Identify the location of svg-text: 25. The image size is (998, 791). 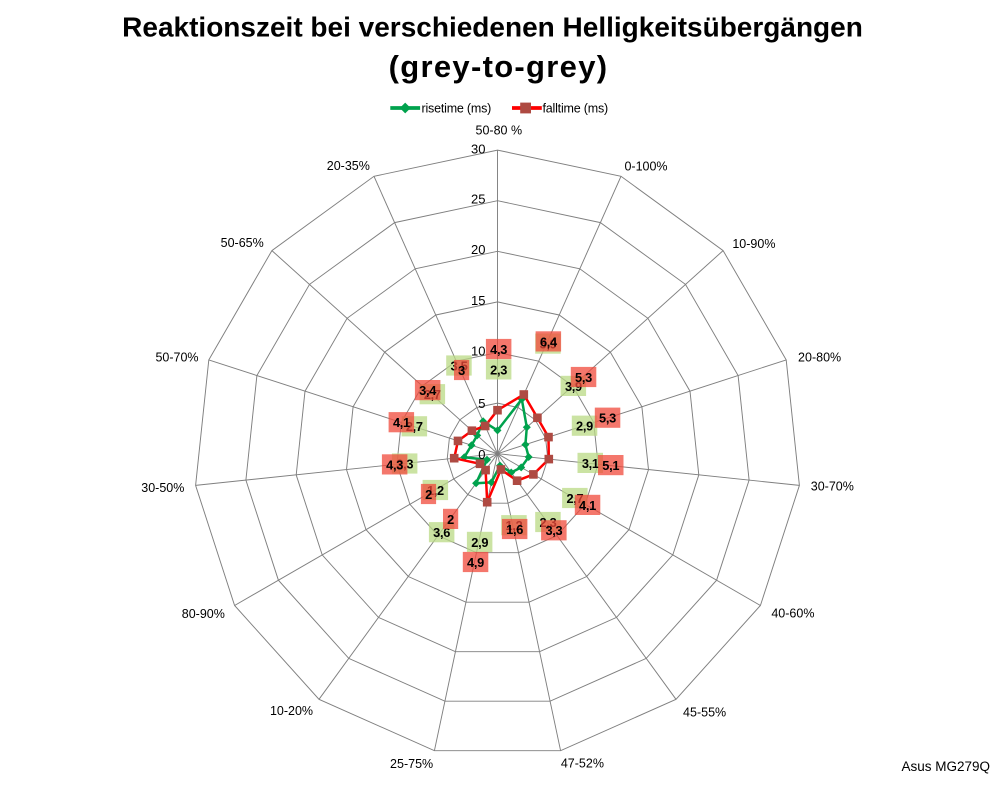
(478, 199).